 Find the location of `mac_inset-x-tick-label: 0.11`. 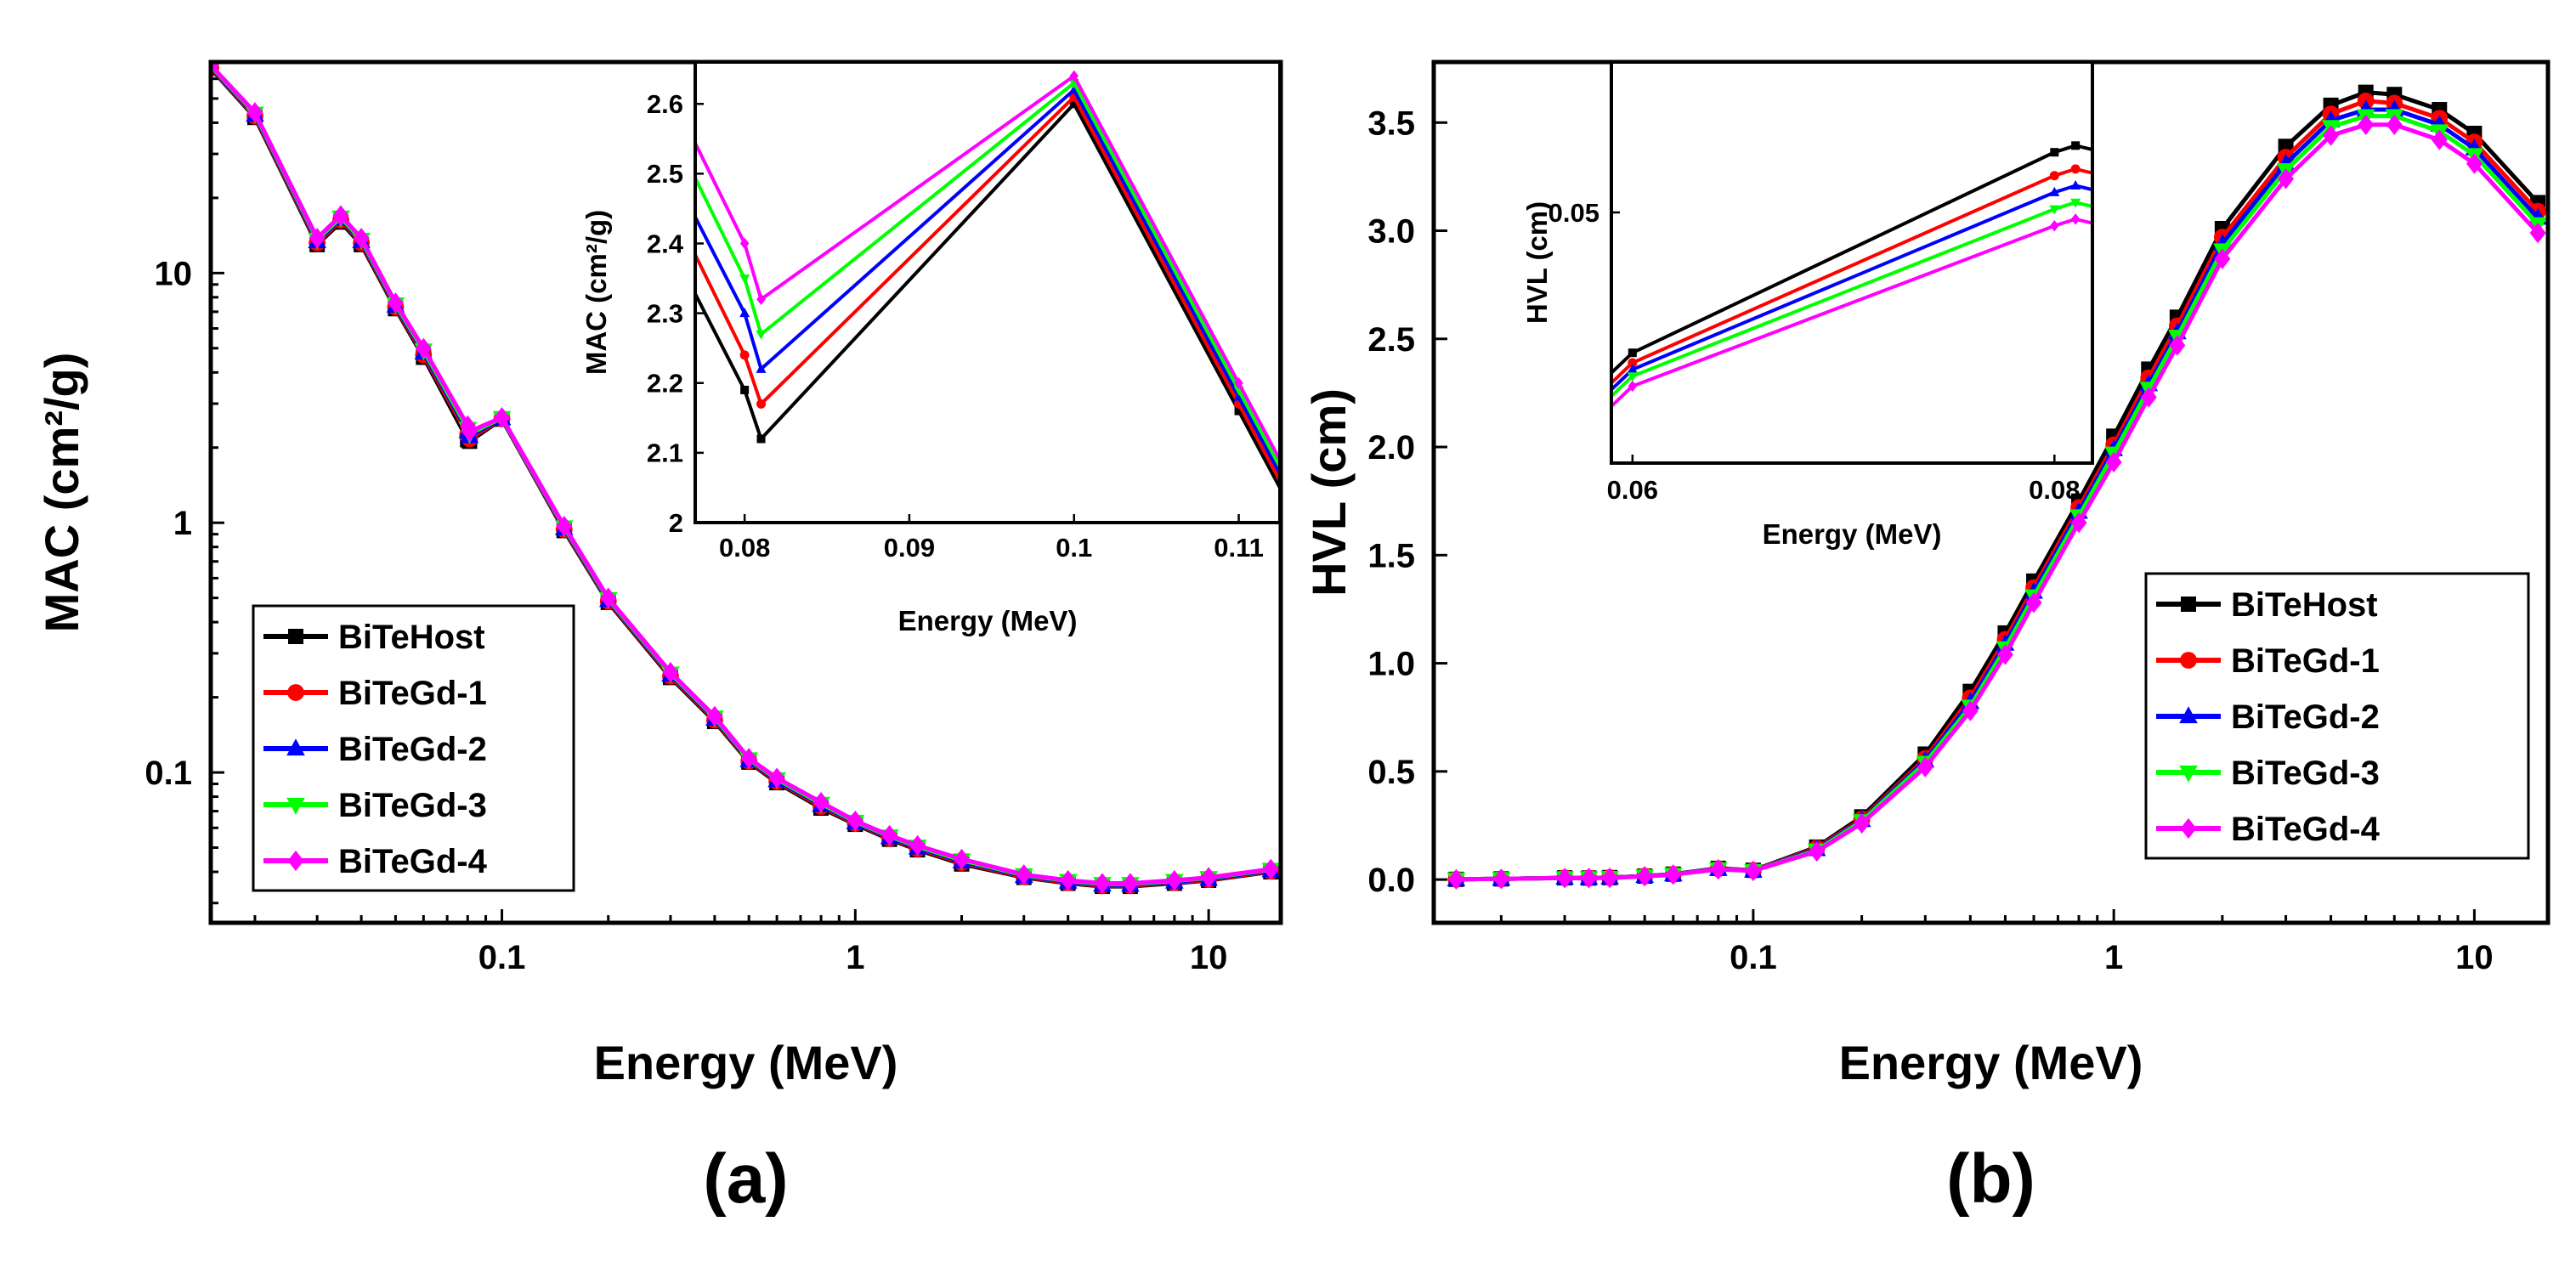

mac_inset-x-tick-label: 0.11 is located at coordinates (1239, 548).